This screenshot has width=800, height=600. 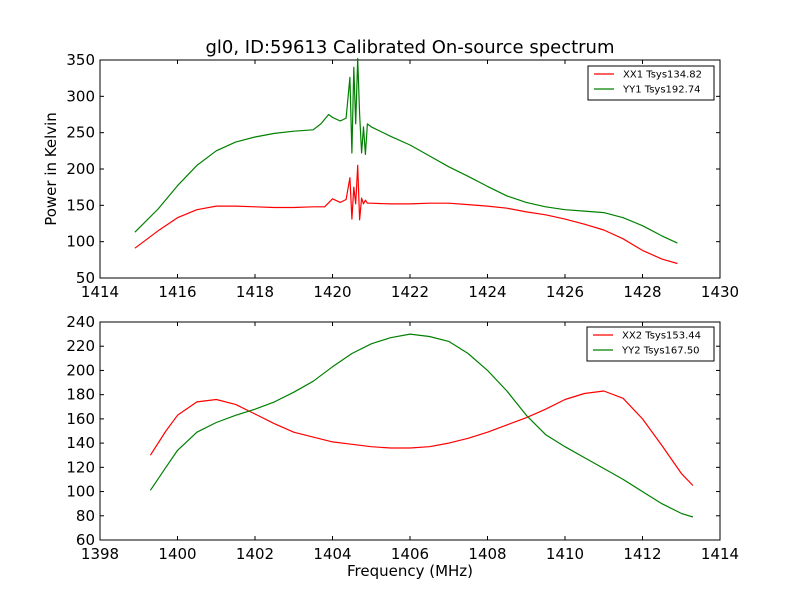 I want to click on legend-label-yy2: YY2 Tsys167.50, so click(x=660, y=351).